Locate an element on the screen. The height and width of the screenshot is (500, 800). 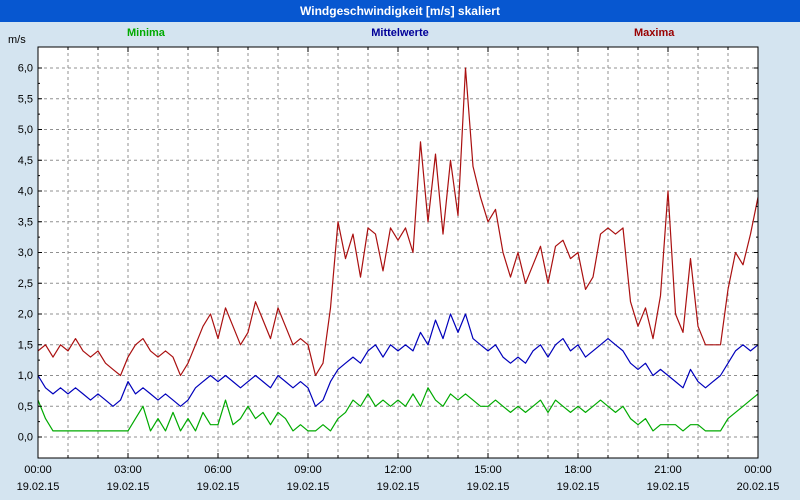
x-tick-time-label: 03:00 is located at coordinates (128, 470).